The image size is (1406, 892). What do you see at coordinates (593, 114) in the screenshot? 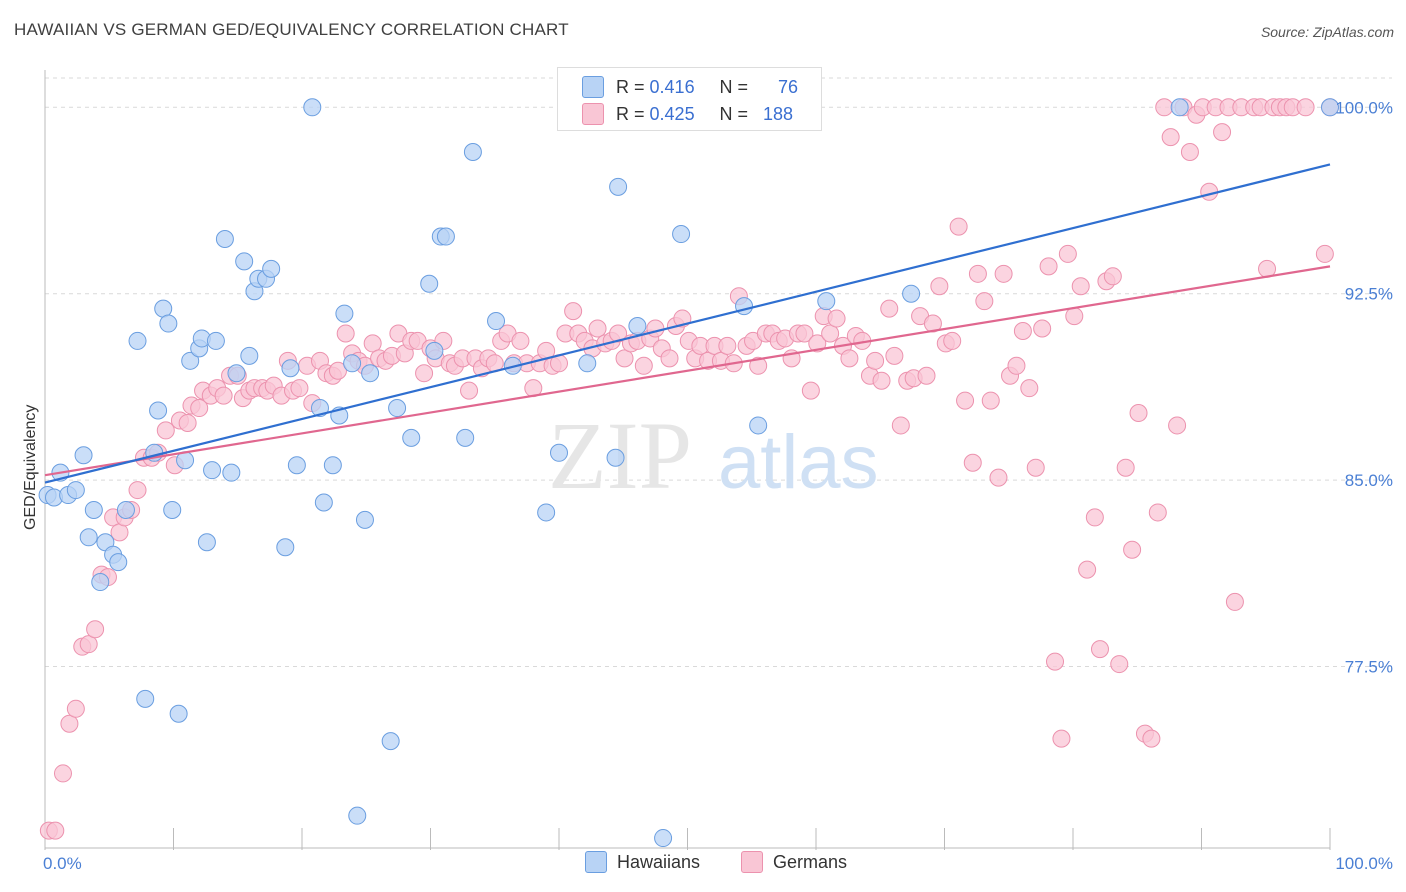
I see `germans-swatch` at bounding box center [593, 114].